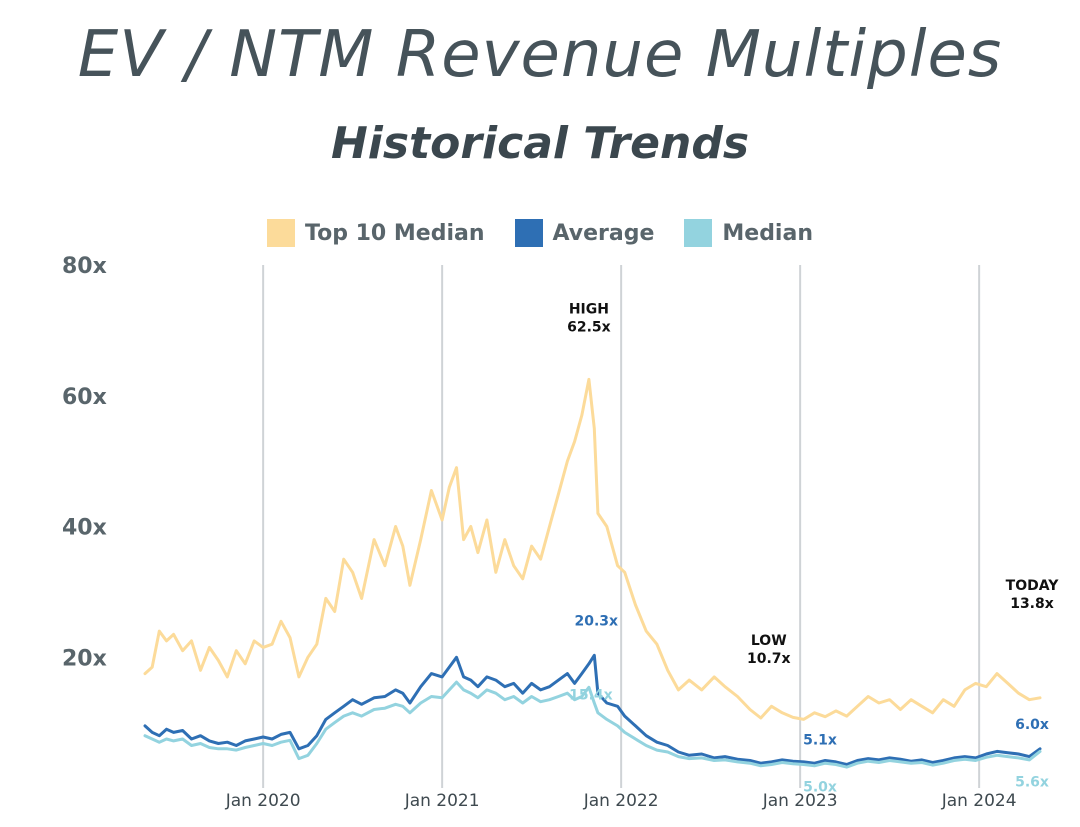  I want to click on chart-title: EV / NTM Revenue Multiples, so click(540, 55).